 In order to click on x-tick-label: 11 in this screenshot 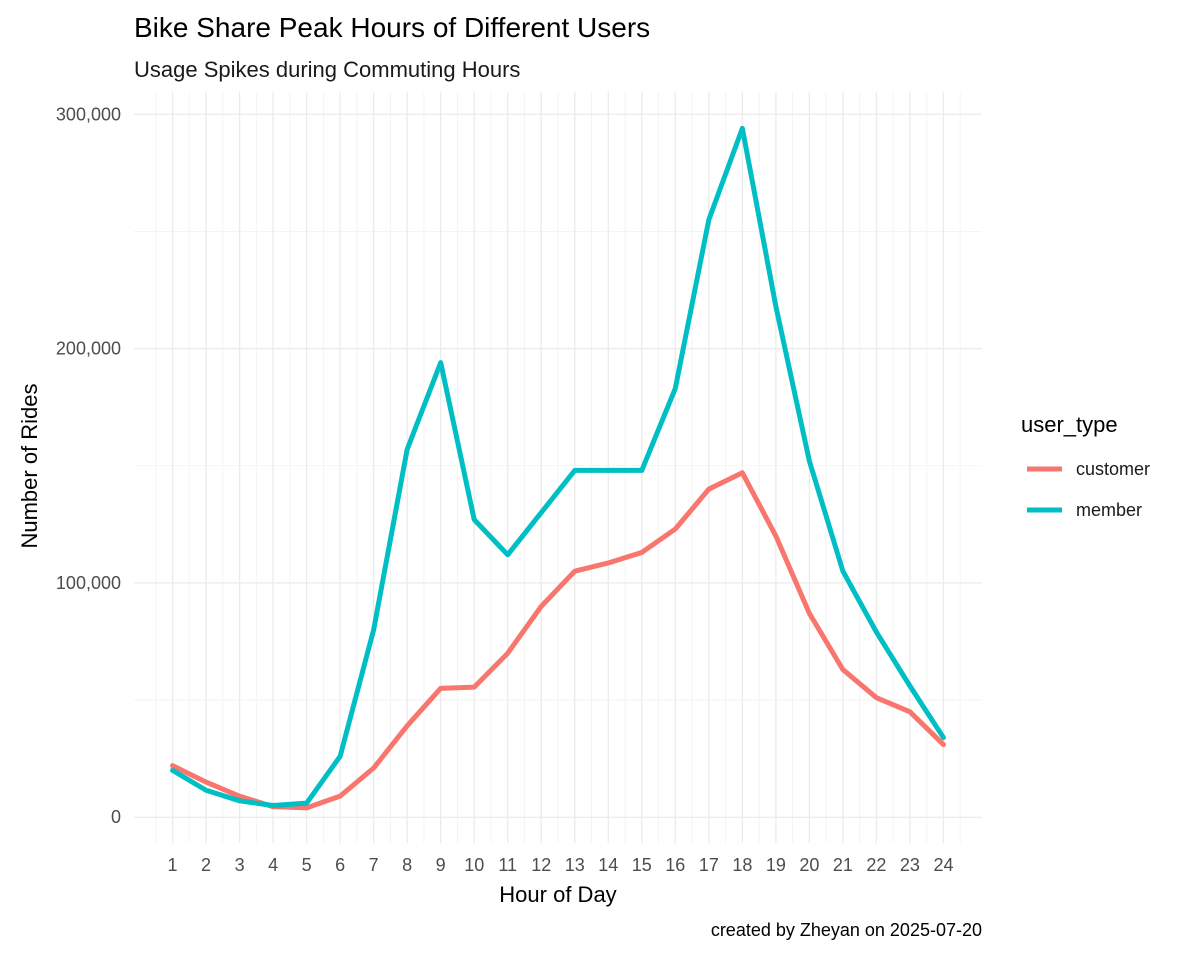, I will do `click(507, 865)`.